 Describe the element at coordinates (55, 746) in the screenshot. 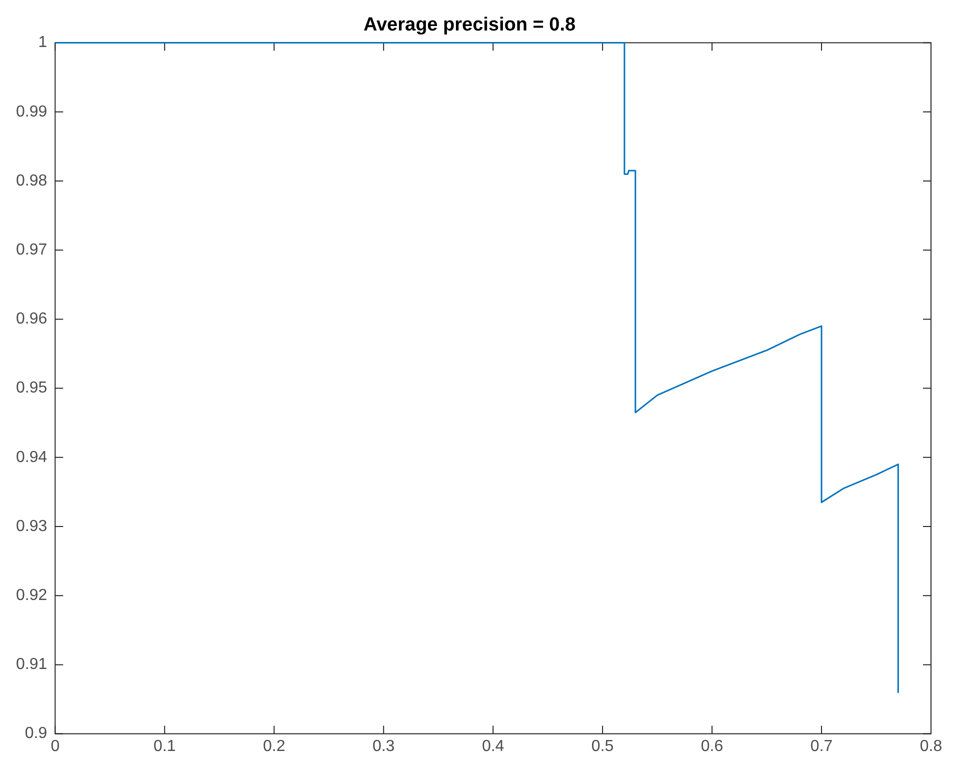

I see `x-tick-label: 0` at that location.